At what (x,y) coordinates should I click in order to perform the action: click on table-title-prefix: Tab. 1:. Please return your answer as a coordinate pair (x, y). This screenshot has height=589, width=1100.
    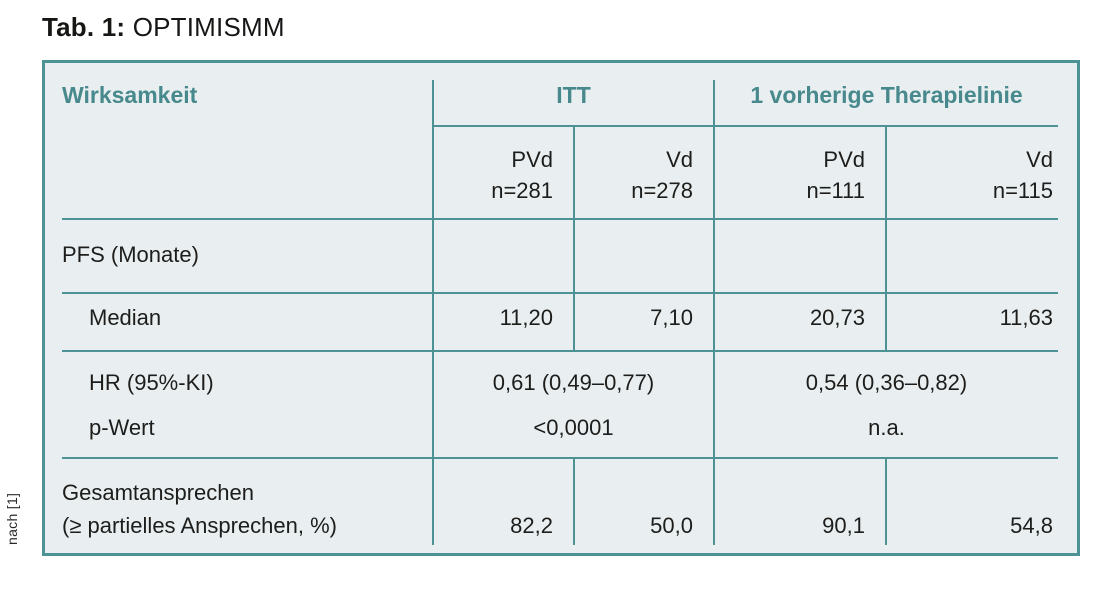
    Looking at the image, I should click on (84, 27).